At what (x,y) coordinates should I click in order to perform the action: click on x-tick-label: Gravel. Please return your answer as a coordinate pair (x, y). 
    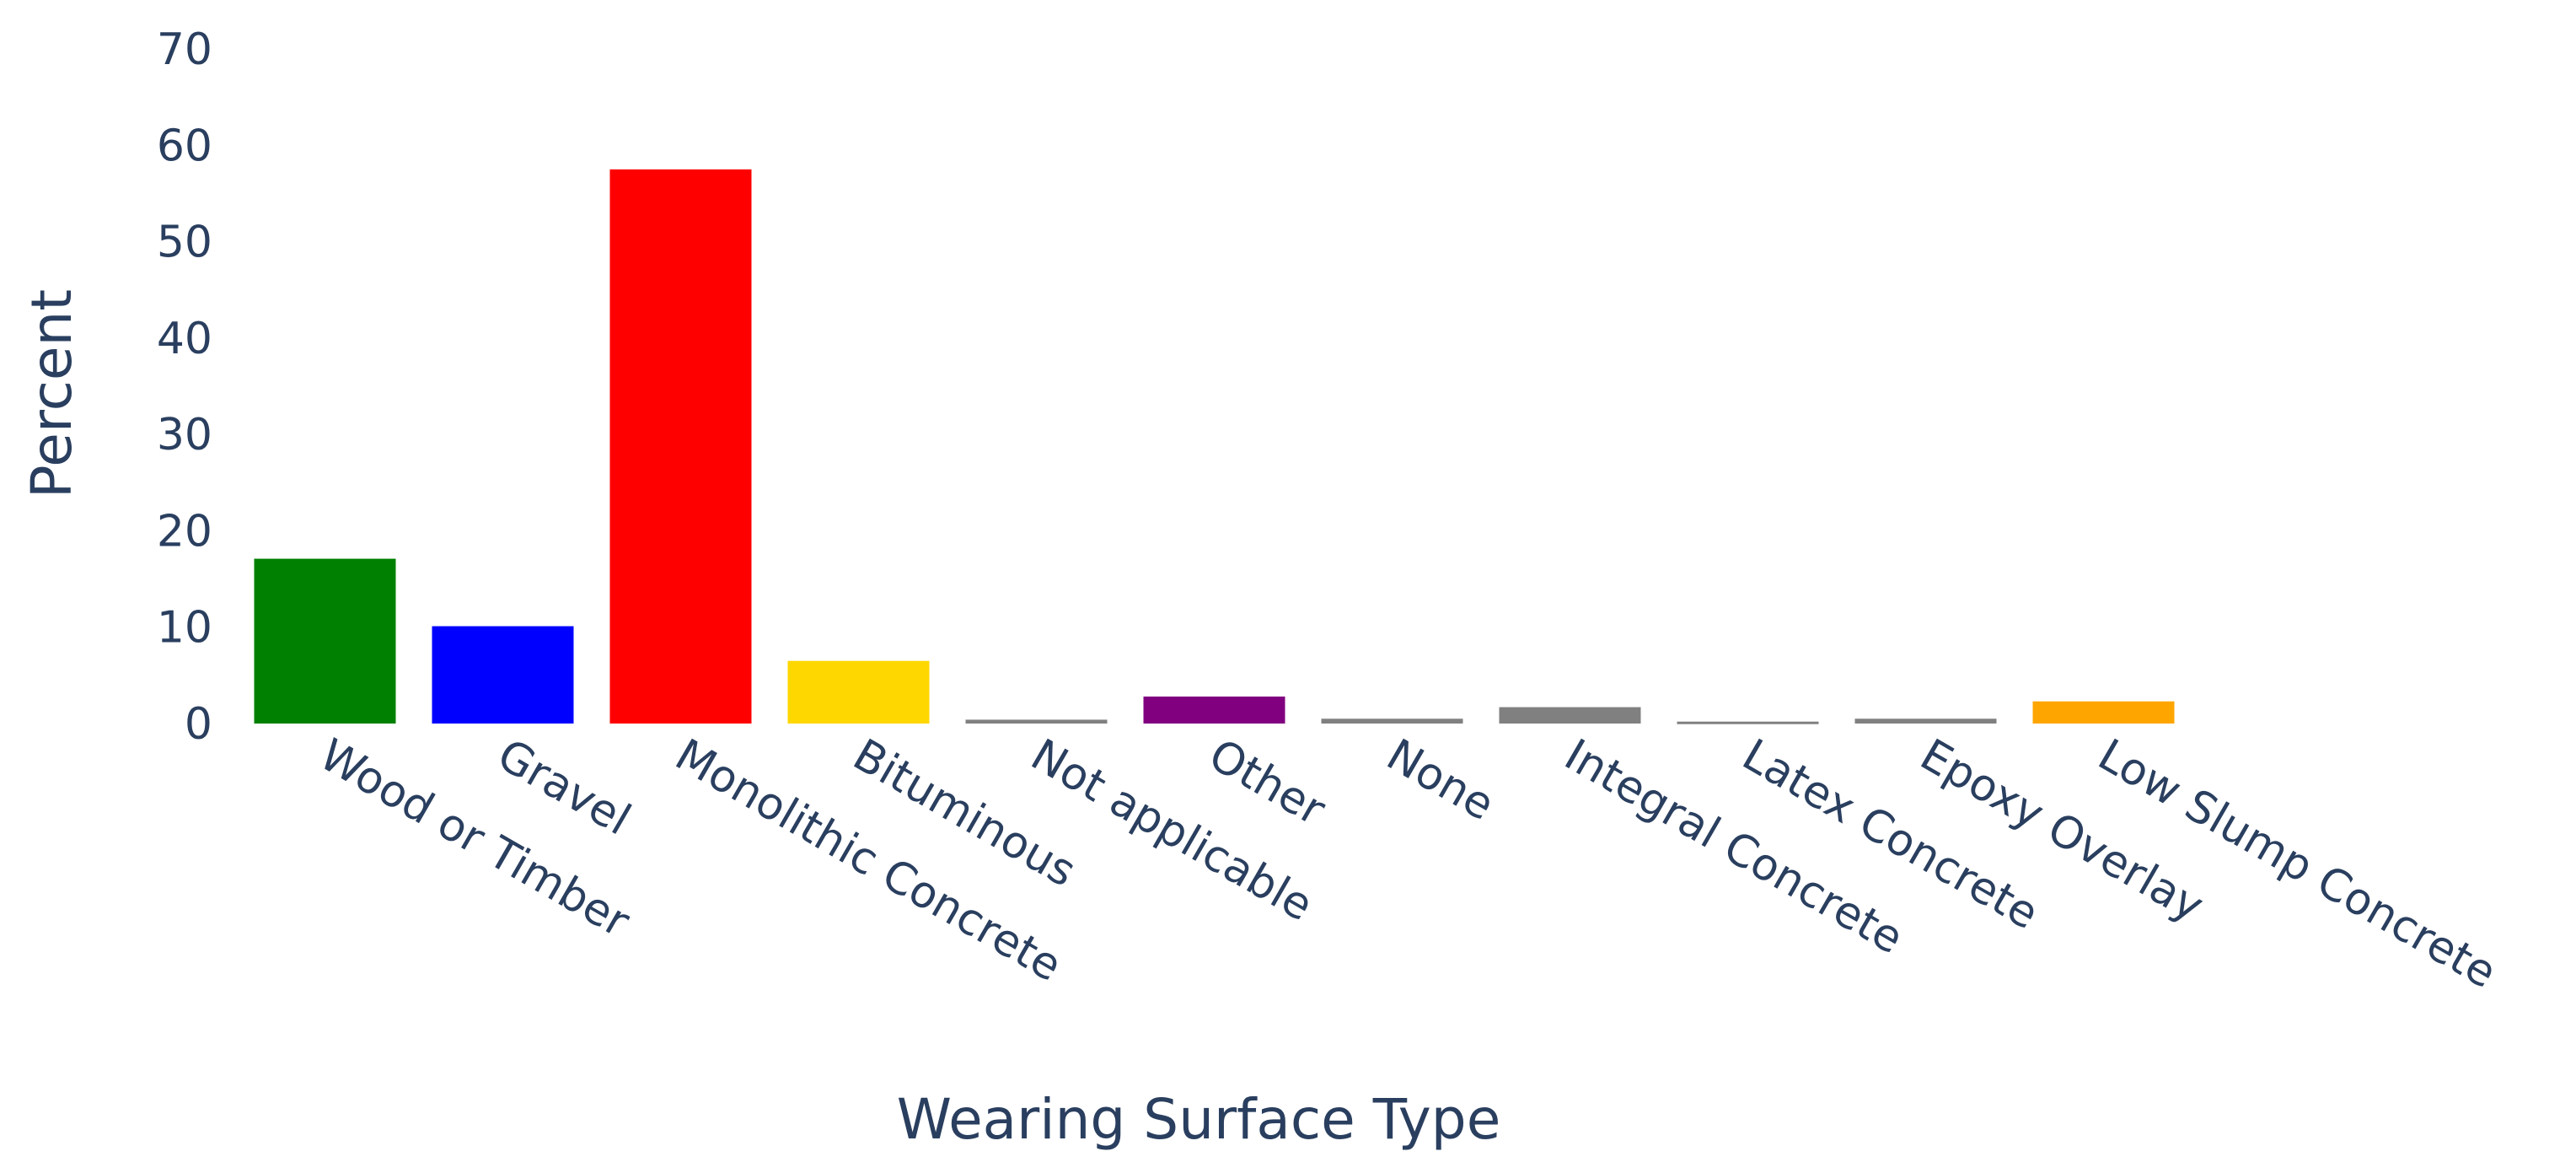
    Looking at the image, I should click on (564, 787).